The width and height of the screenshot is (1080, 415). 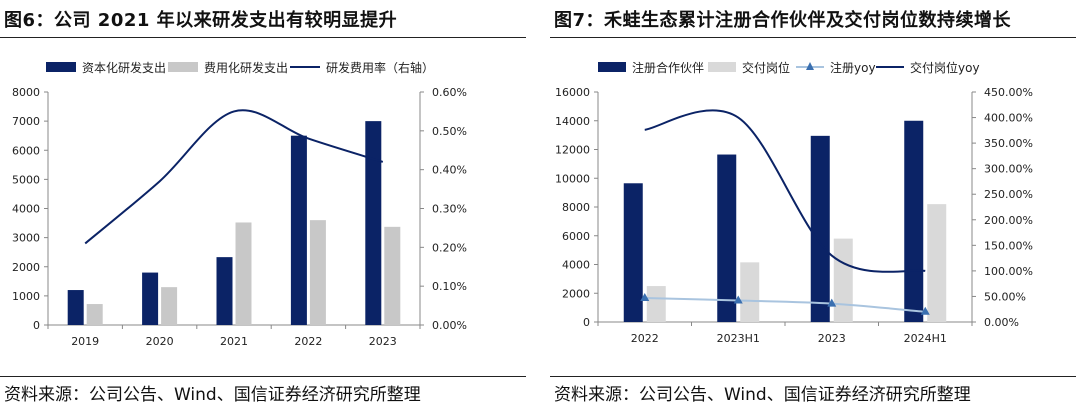 What do you see at coordinates (85, 341) in the screenshot?
I see `x-tick-label: 2019` at bounding box center [85, 341].